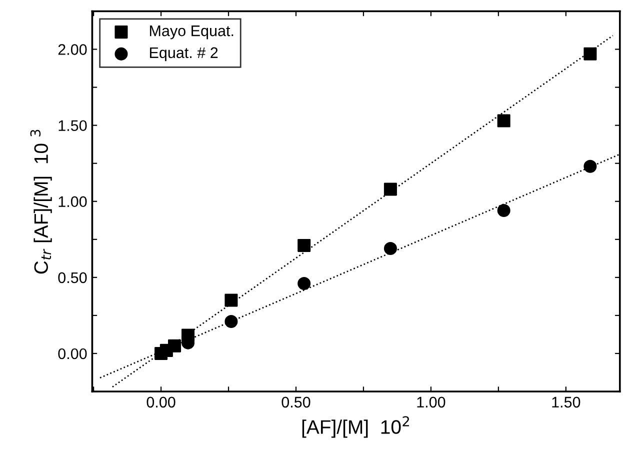 This screenshot has width=623, height=450. What do you see at coordinates (296, 402) in the screenshot?
I see `x-tick-label: 0.50` at bounding box center [296, 402].